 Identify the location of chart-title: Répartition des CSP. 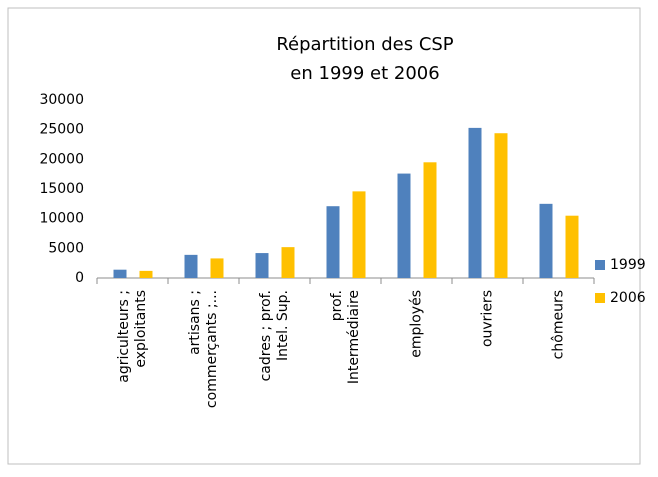
(364, 44).